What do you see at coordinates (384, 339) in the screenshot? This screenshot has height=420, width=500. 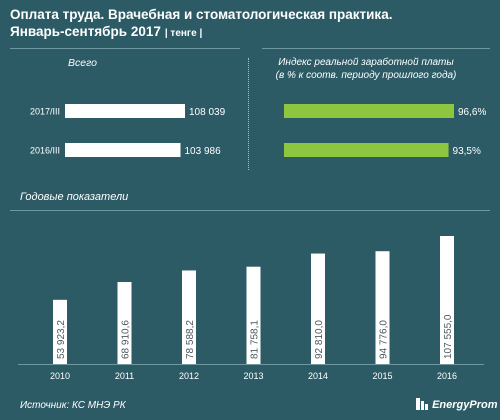 I see `annual-value-label: 94 776,0` at bounding box center [384, 339].